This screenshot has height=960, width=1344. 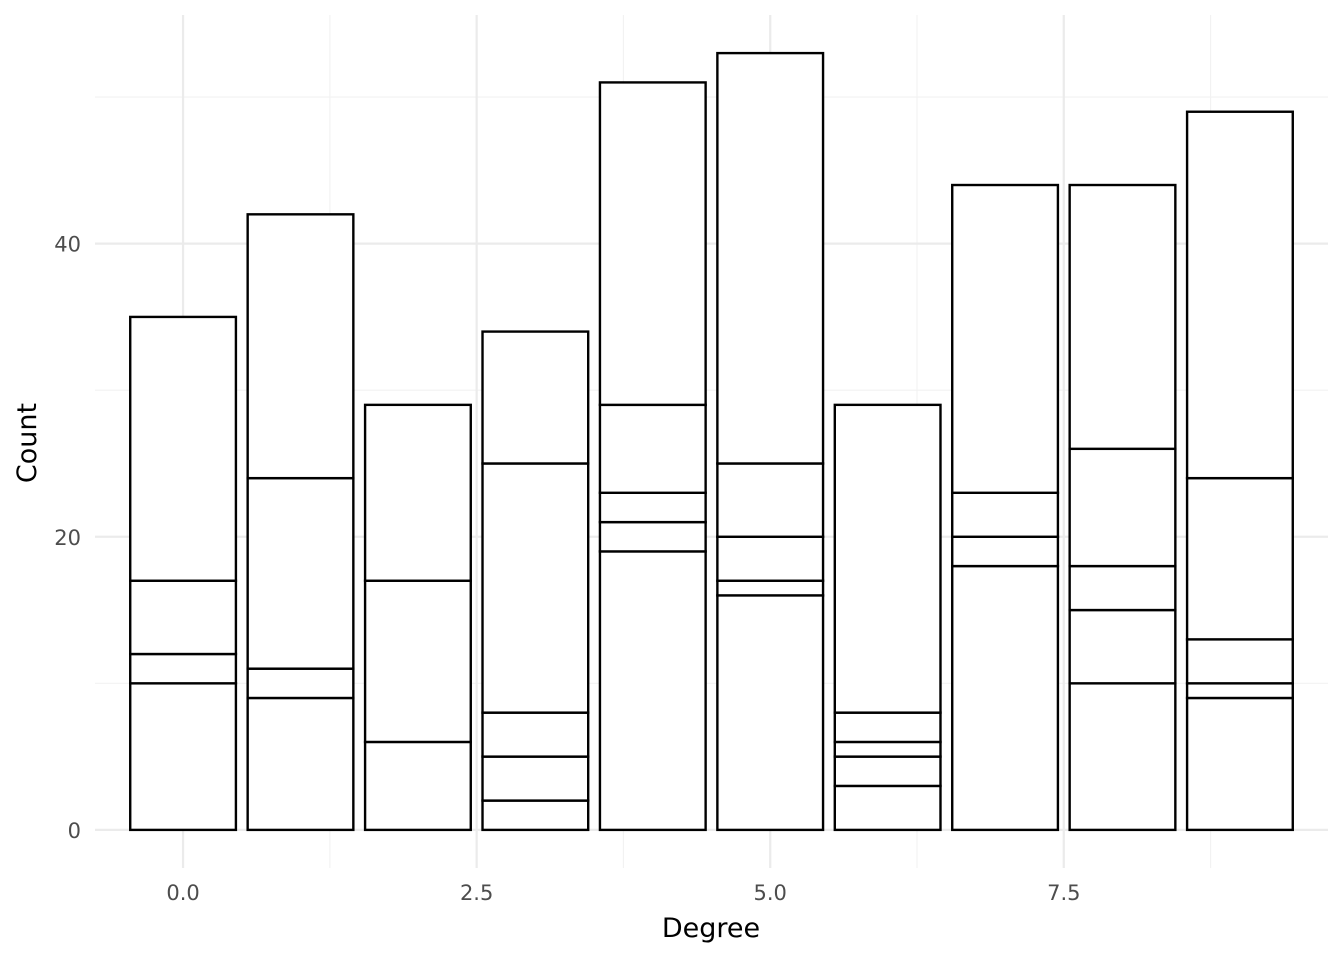 What do you see at coordinates (623, 893) in the screenshot?
I see `x-axis-tick-labels: 0.0 2.5 5.0 7.5` at bounding box center [623, 893].